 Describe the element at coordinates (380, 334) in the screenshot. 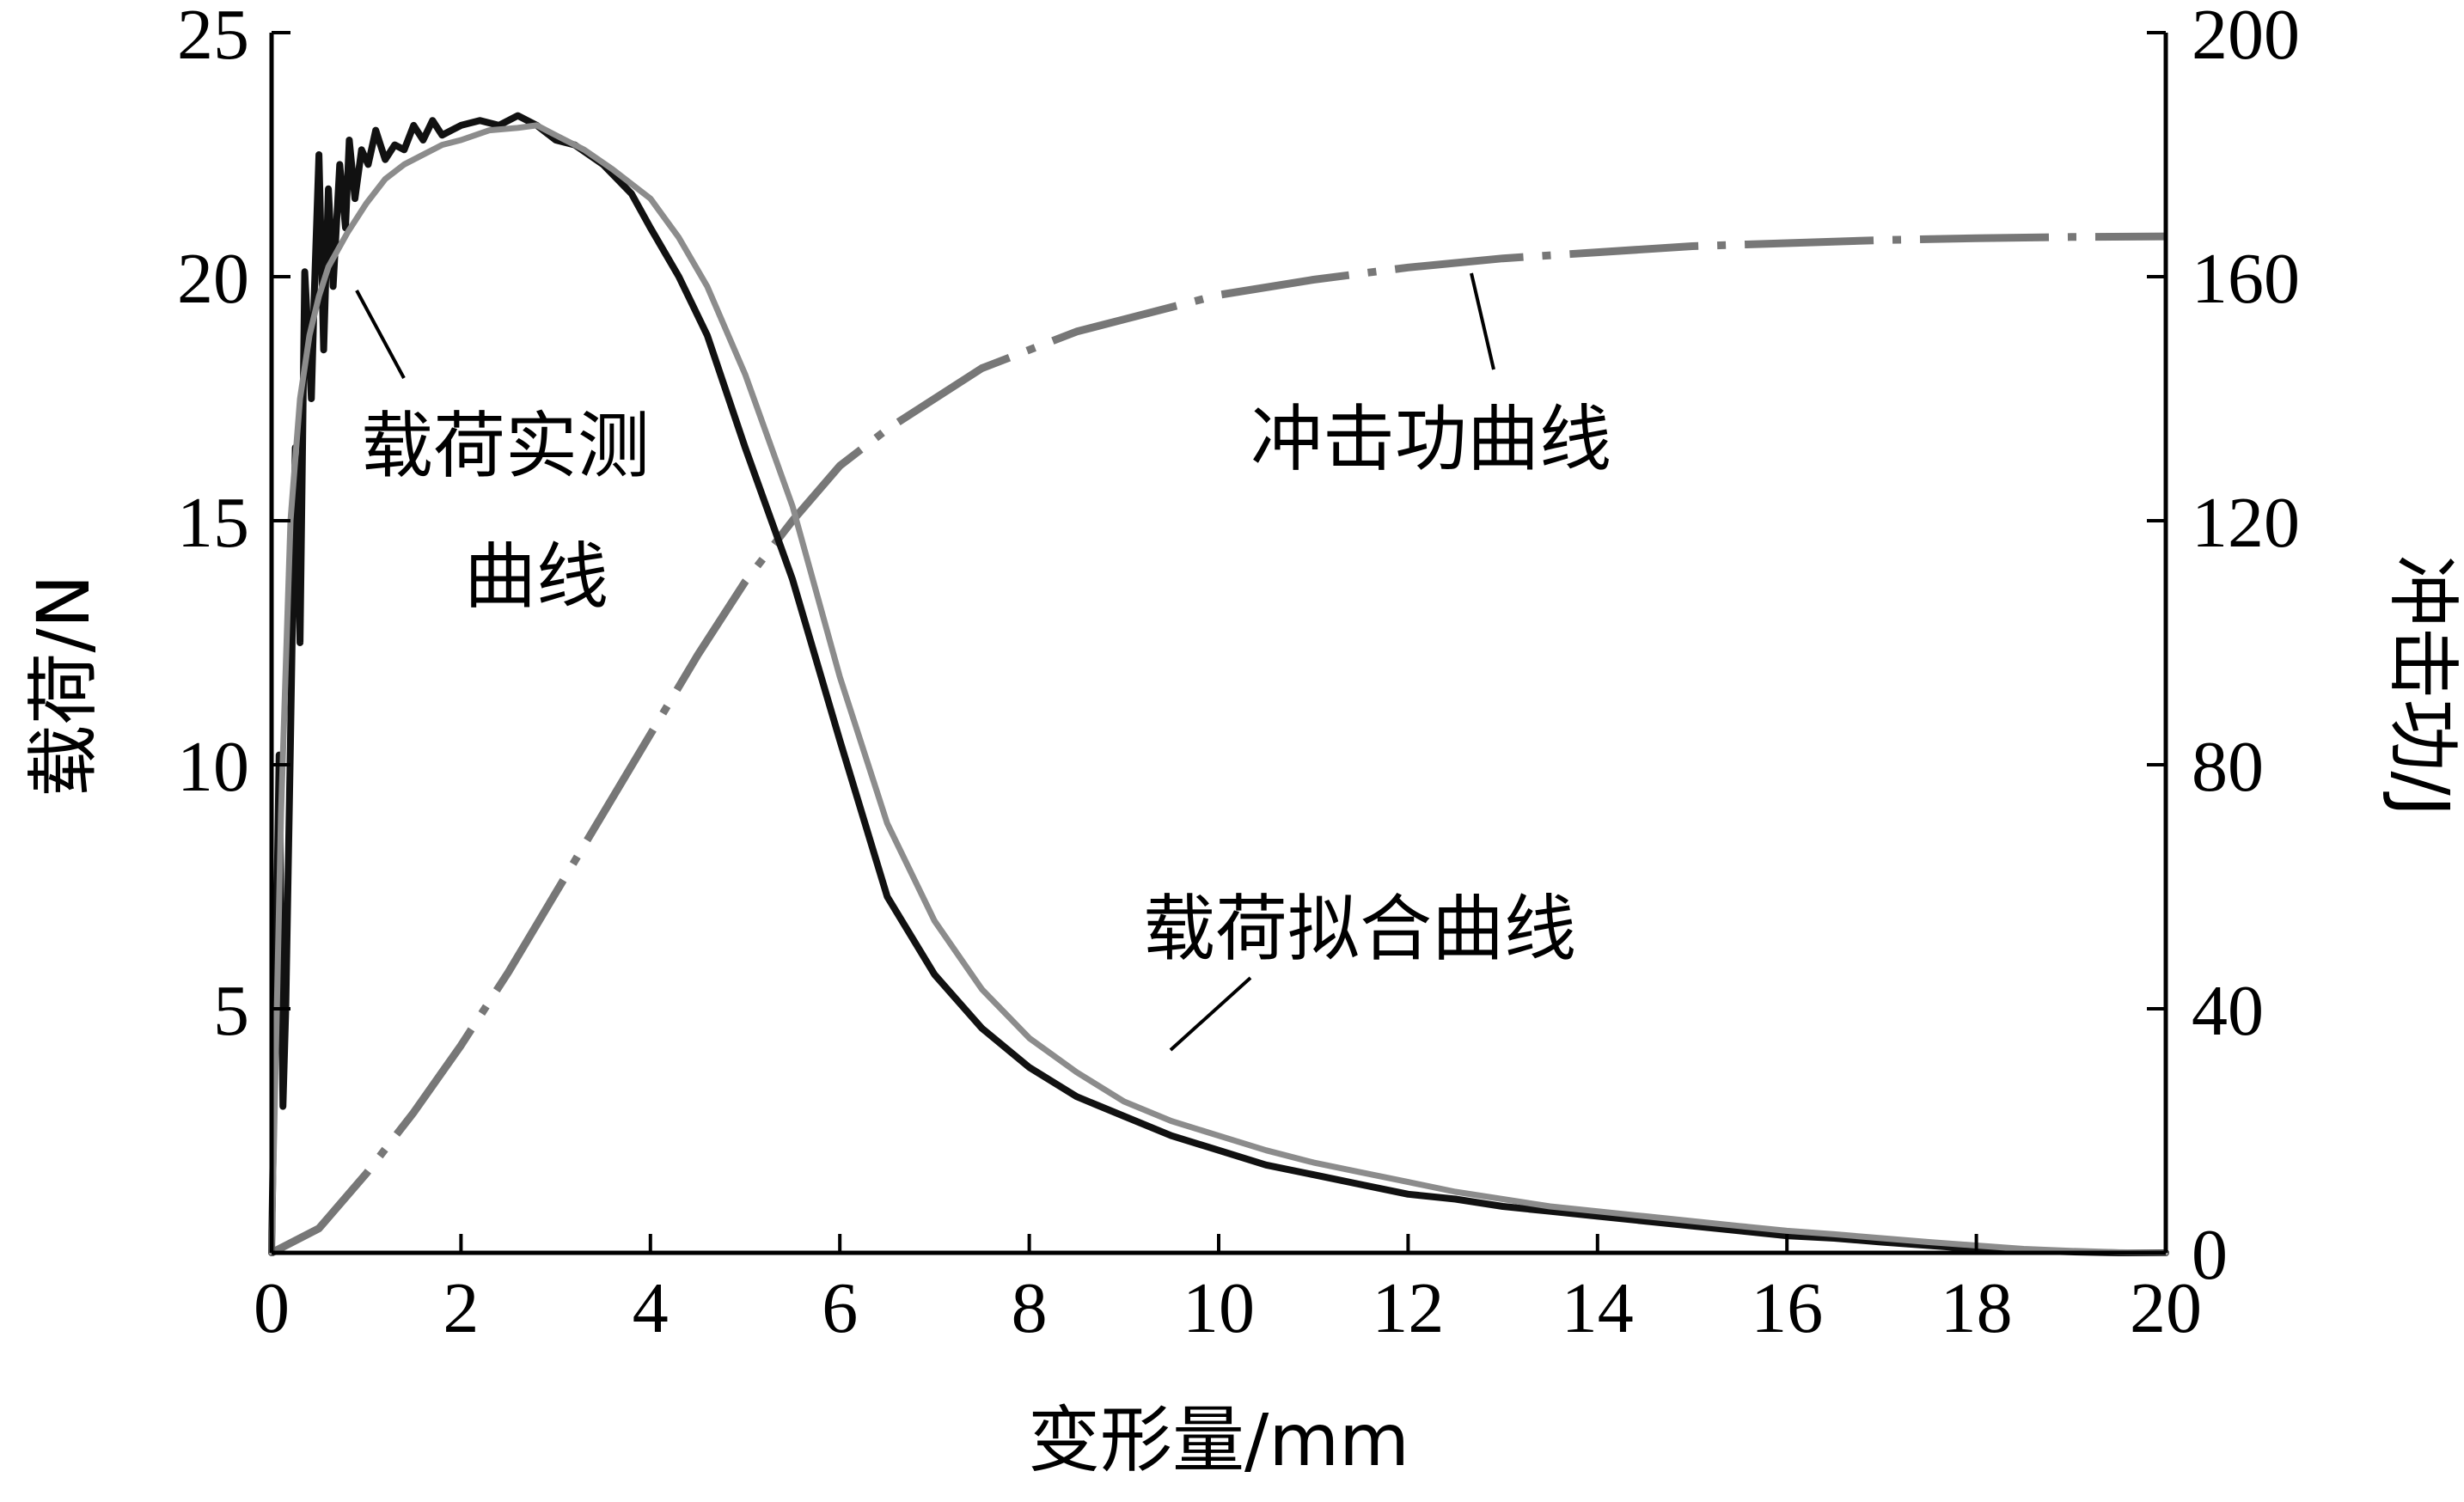

I see `measured-leader-line` at that location.